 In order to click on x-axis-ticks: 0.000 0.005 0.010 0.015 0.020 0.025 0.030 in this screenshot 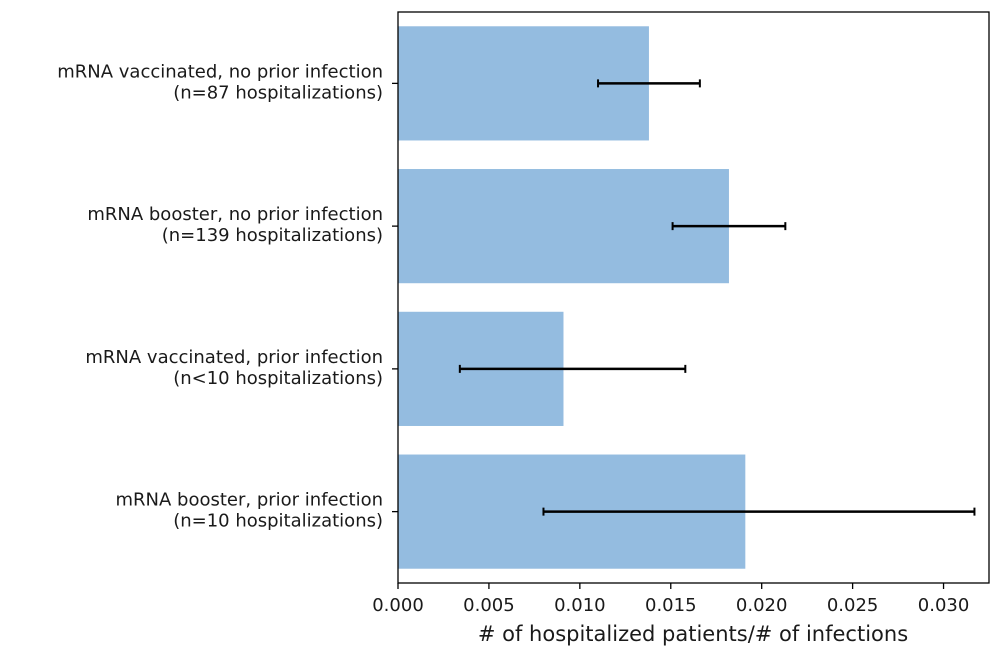, I will do `click(670, 599)`.